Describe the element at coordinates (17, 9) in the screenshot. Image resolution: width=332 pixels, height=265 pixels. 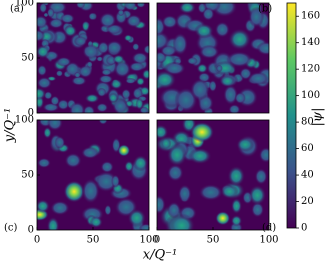
I see `panel-label: (a)` at that location.